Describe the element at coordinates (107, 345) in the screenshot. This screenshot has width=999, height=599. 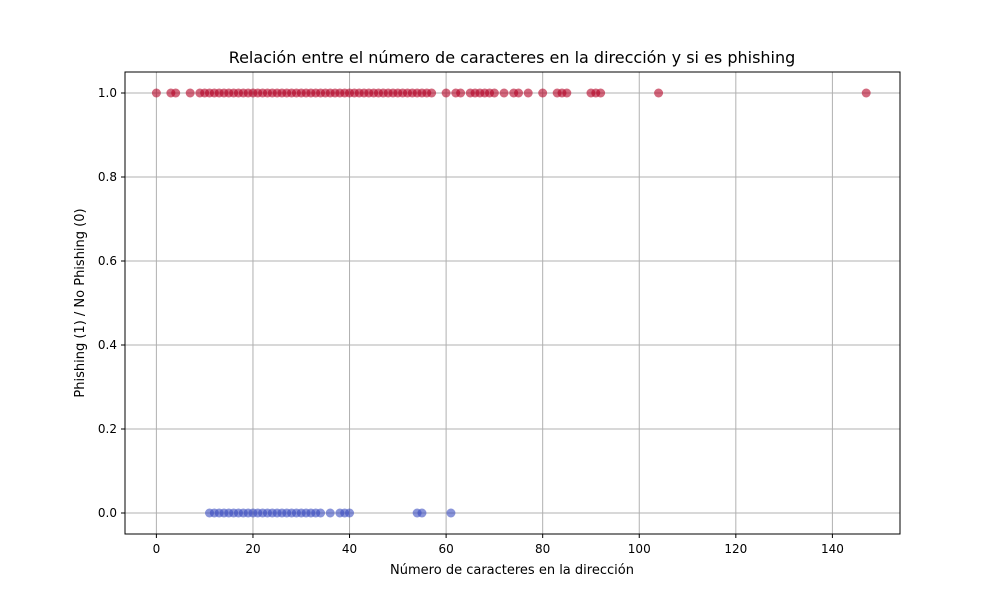
I see `y-tick-label: 0.4` at that location.